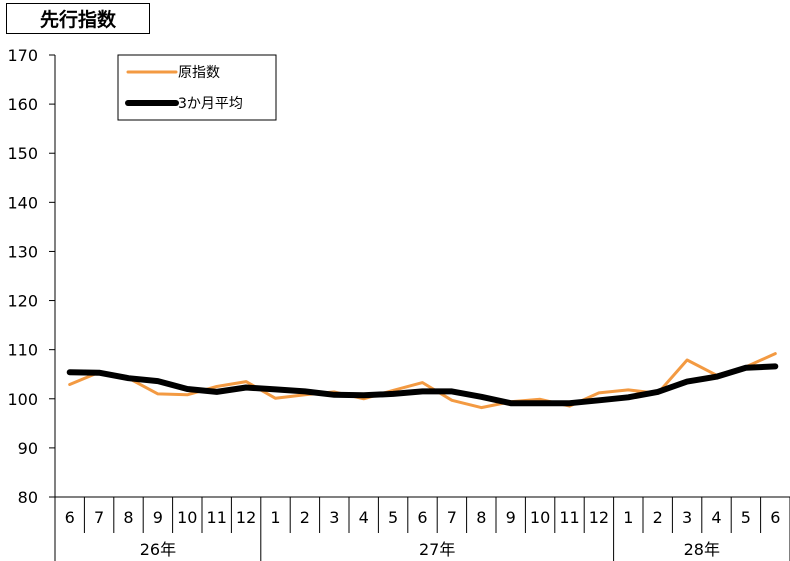 Image resolution: width=790 pixels, height=561 pixels. Describe the element at coordinates (199, 73) in the screenshot. I see `legend-label: 原指数` at that location.